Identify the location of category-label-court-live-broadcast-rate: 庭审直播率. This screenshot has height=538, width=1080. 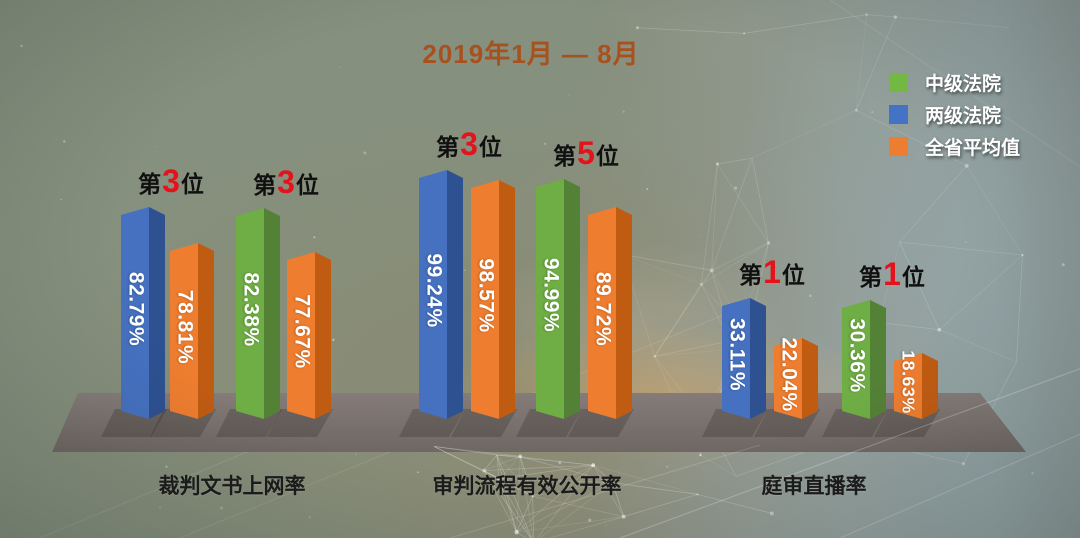
(814, 486).